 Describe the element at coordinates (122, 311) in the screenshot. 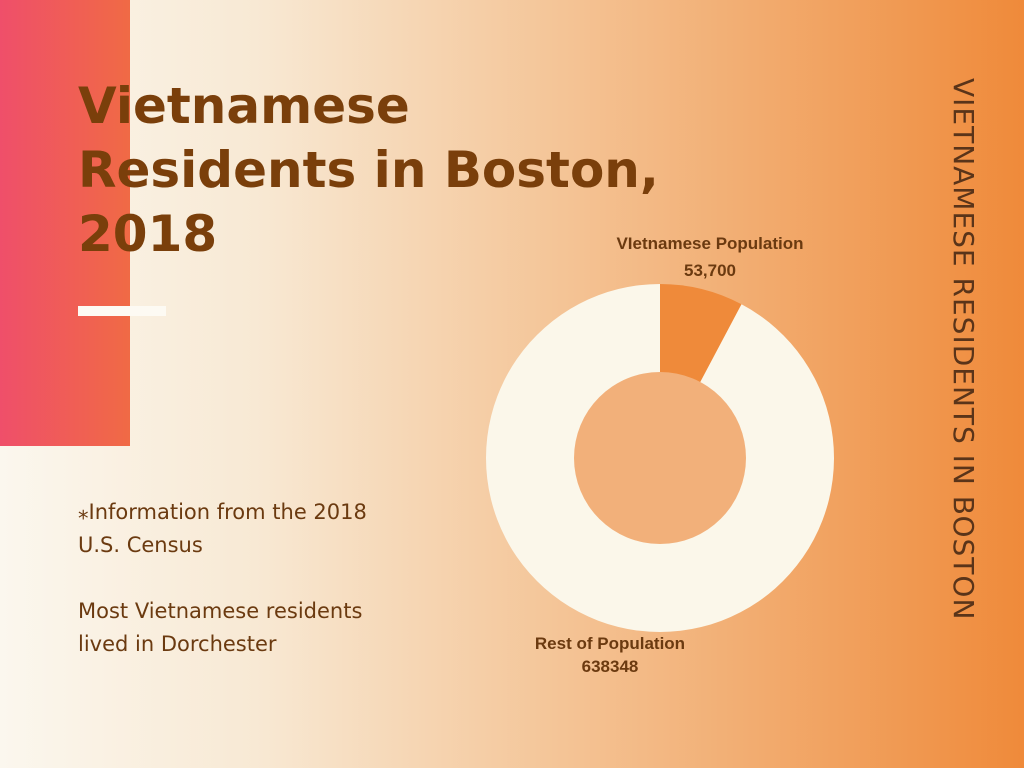

I see `title-underline` at that location.